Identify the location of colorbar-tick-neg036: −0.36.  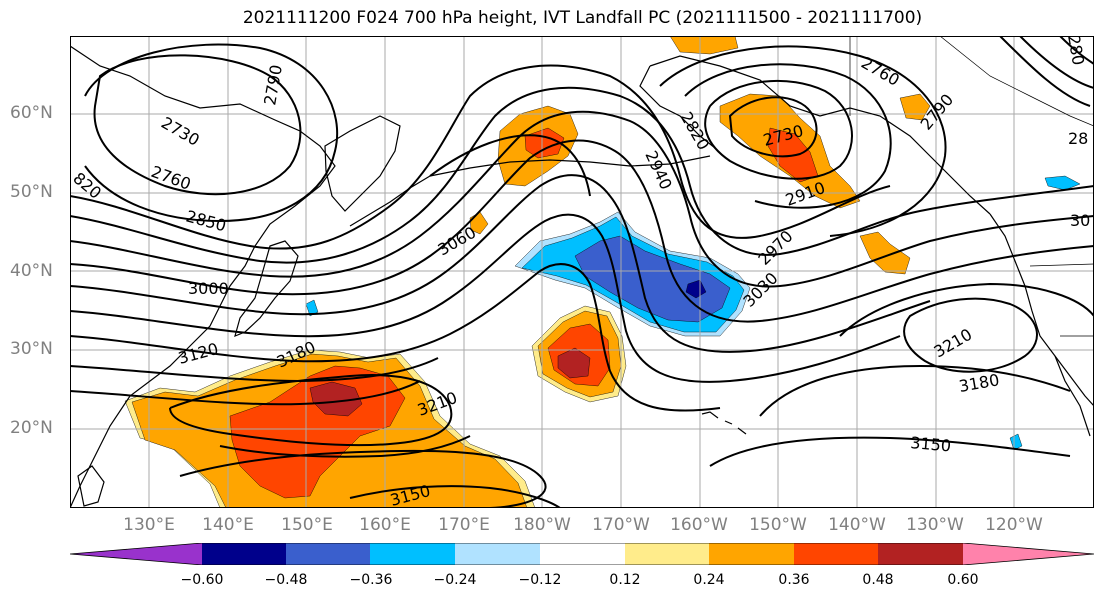
(371, 580).